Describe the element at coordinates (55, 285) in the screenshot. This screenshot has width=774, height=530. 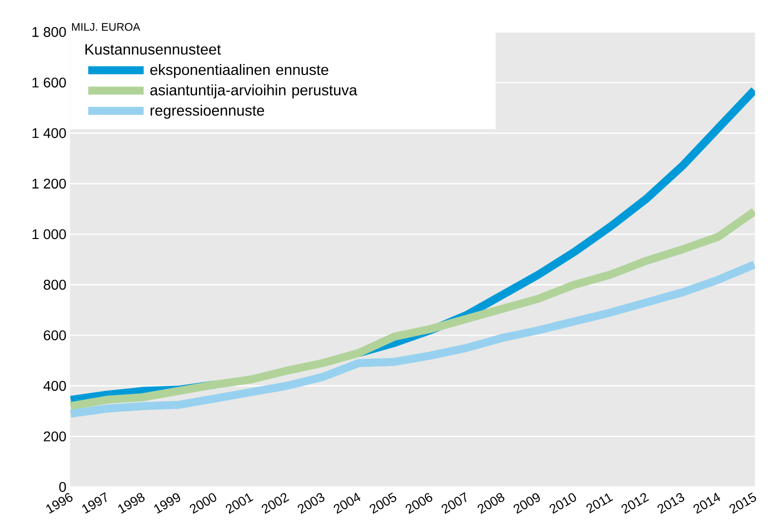
I see `y-tick-label: 800` at that location.